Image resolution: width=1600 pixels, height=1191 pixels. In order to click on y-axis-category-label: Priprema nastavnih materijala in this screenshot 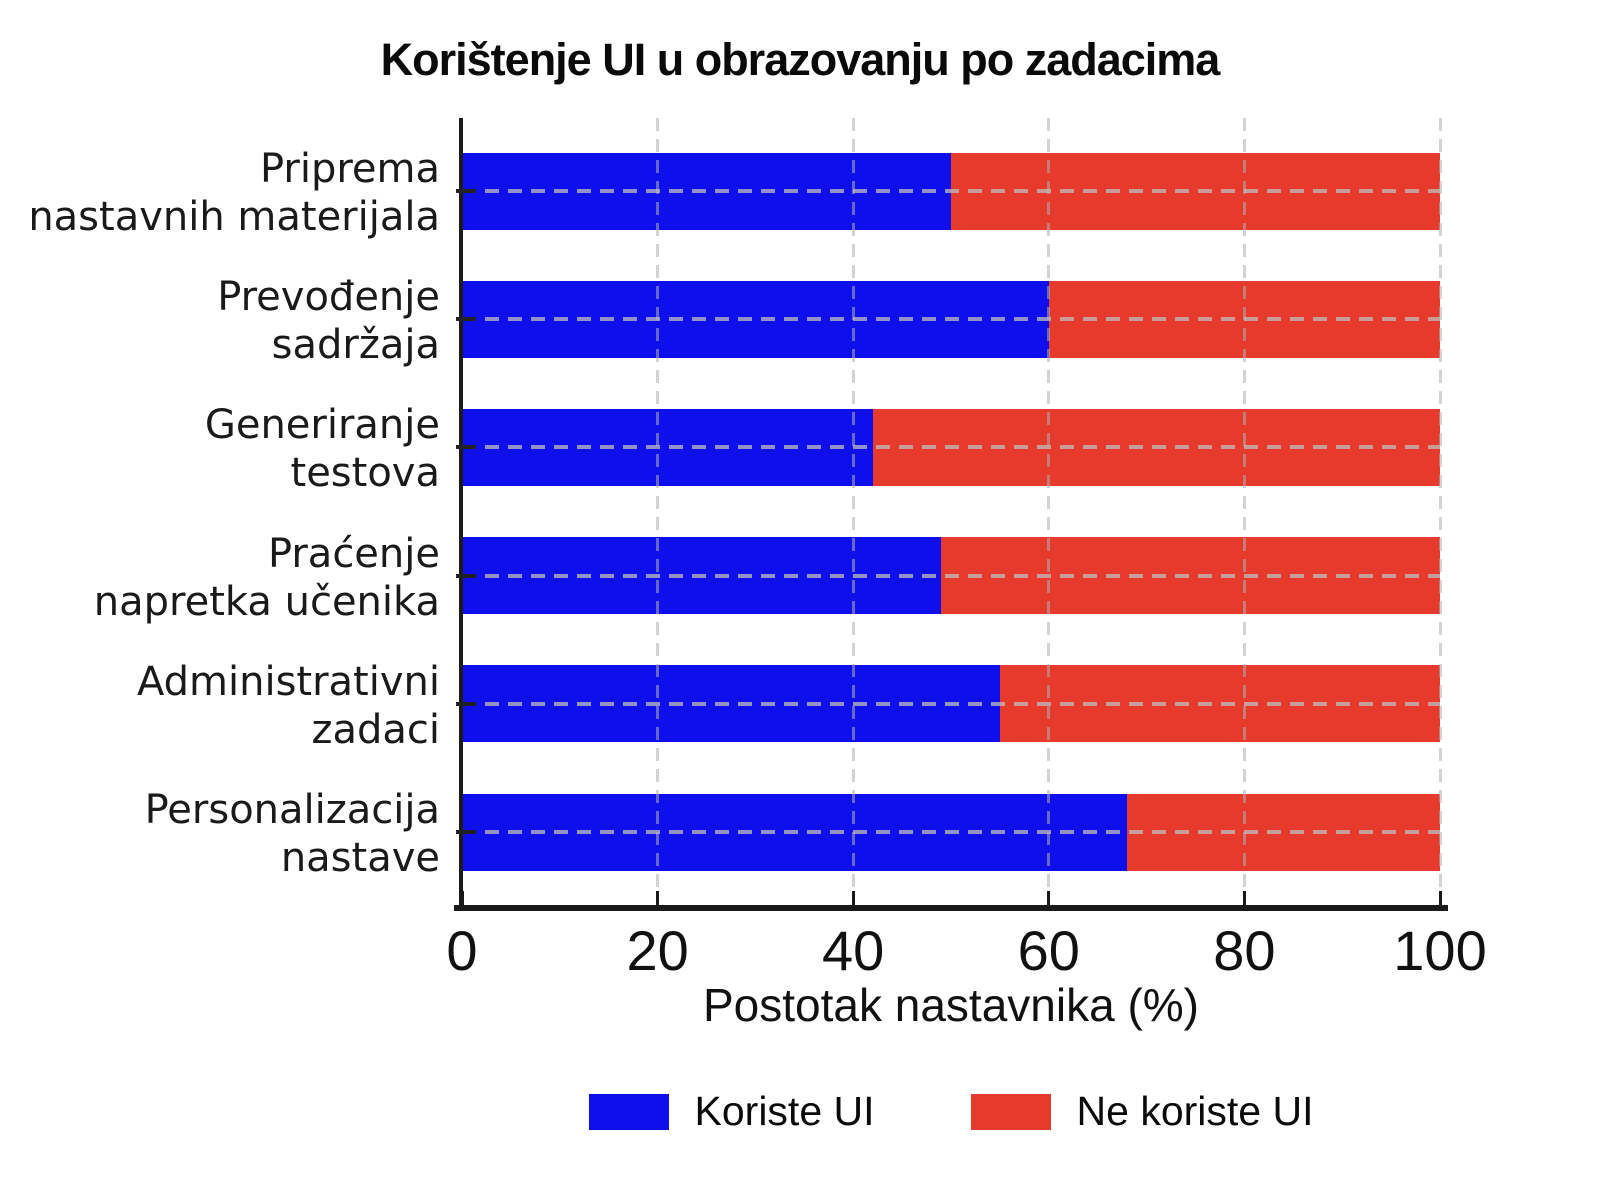, I will do `click(234, 193)`.